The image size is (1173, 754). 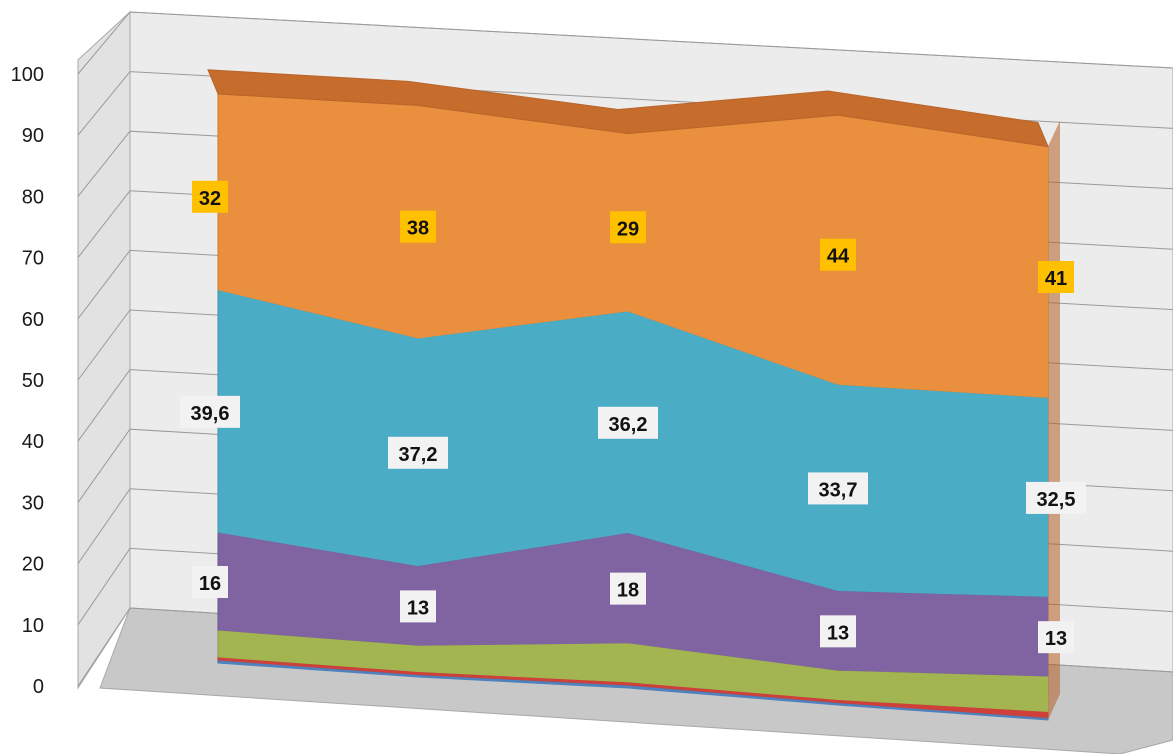 I want to click on data-label-text: 33,7, so click(x=838, y=490).